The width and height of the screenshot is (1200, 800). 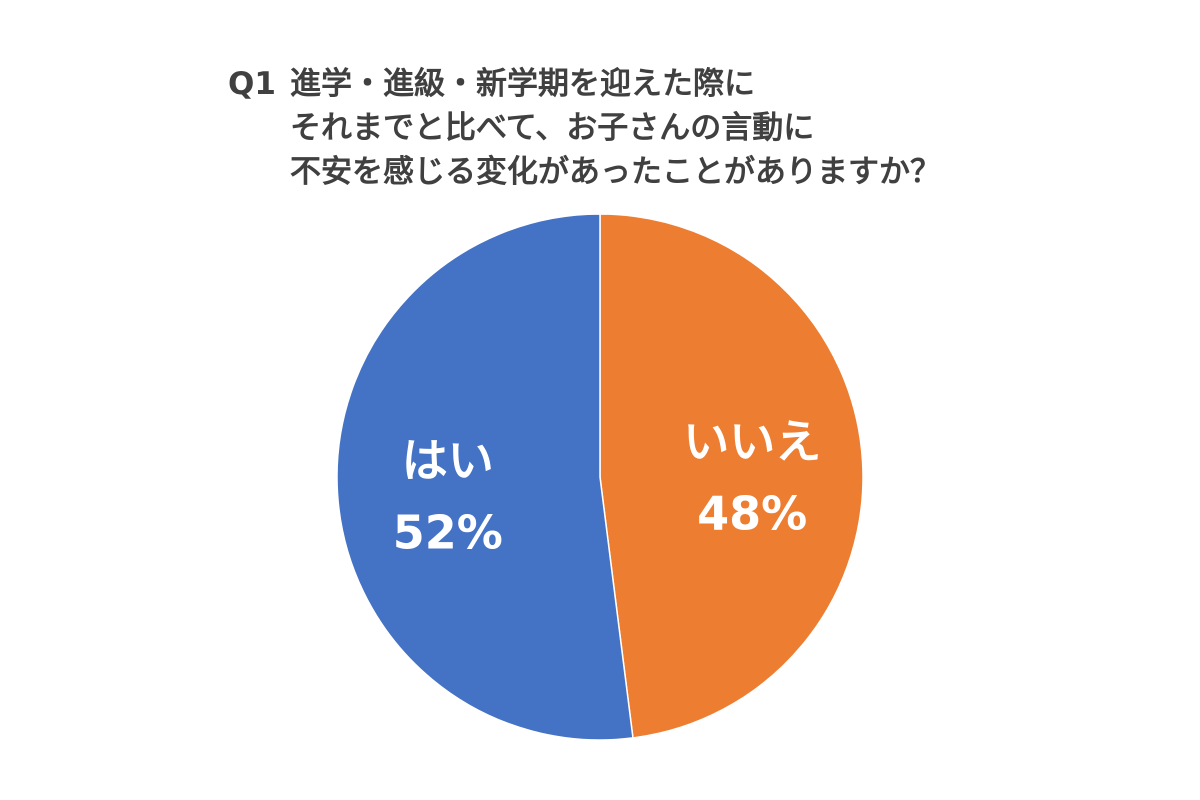 I want to click on pie-slice-no, so click(x=731, y=476).